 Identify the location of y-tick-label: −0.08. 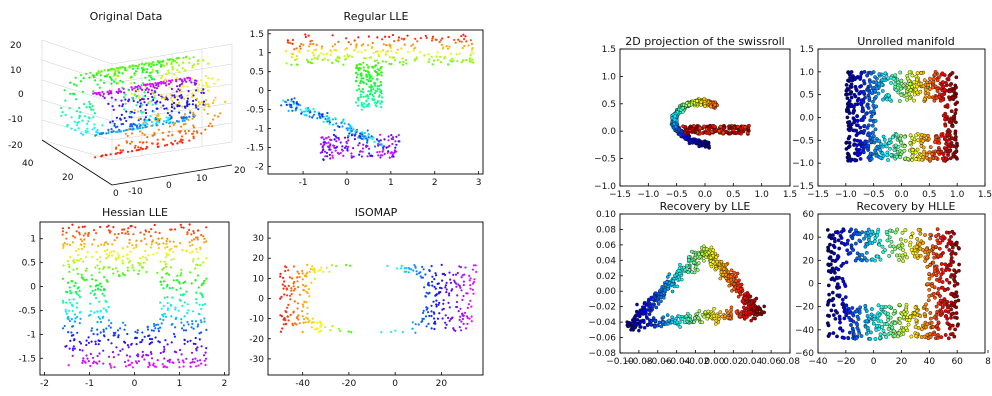
(602, 354).